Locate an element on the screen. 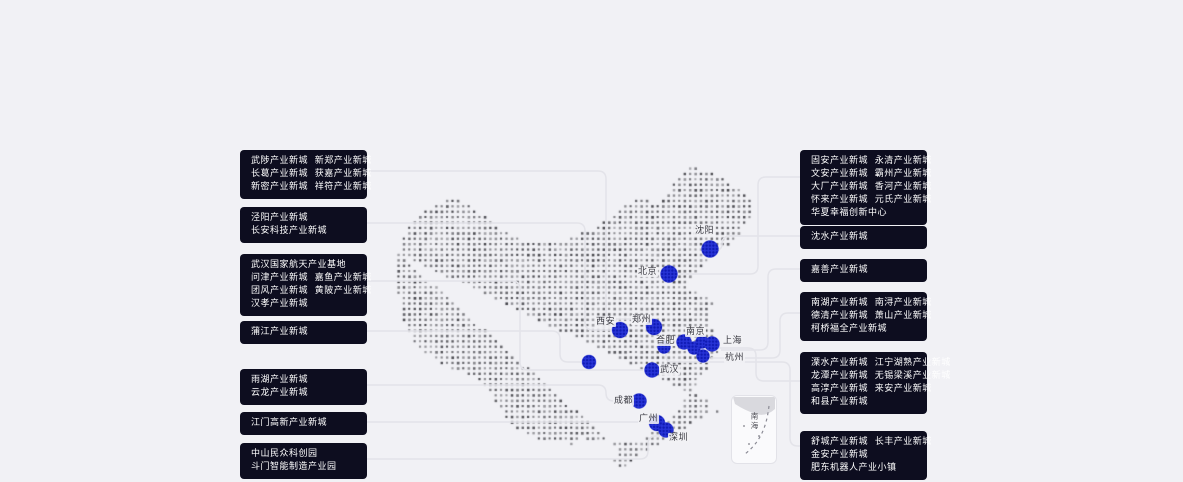  right-region-panel-2: 嘉善产业新城 is located at coordinates (863, 270).